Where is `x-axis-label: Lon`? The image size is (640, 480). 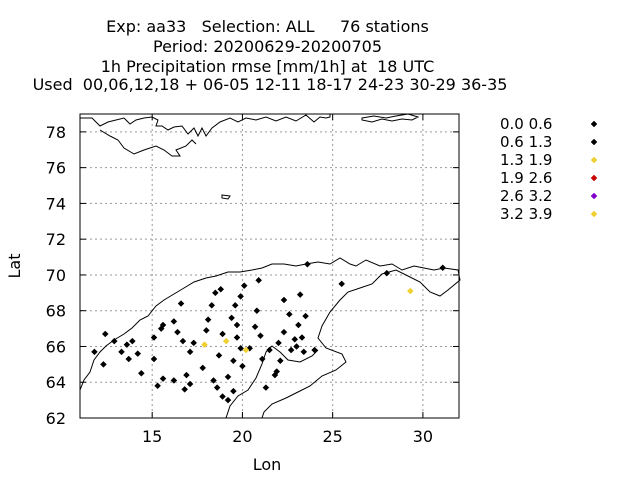 x-axis-label: Lon is located at coordinates (267, 464).